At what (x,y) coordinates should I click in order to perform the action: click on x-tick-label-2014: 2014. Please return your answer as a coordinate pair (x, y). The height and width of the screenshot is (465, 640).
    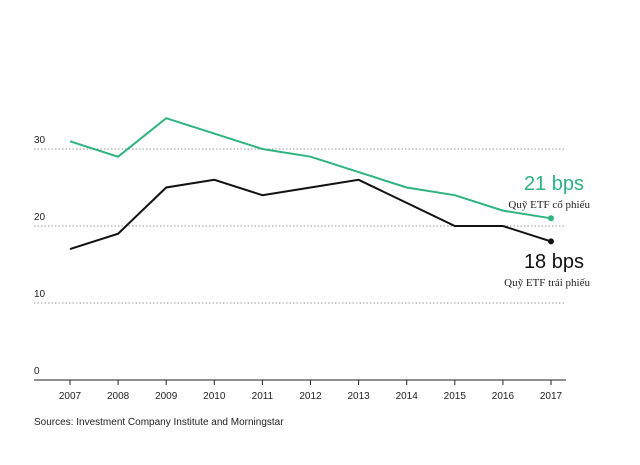
    Looking at the image, I should click on (407, 396).